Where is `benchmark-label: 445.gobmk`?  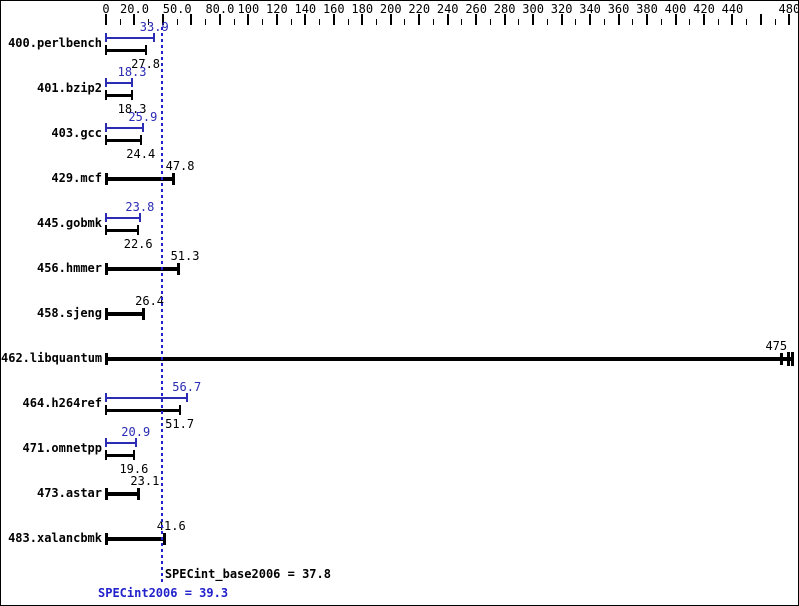 benchmark-label: 445.gobmk is located at coordinates (69, 223).